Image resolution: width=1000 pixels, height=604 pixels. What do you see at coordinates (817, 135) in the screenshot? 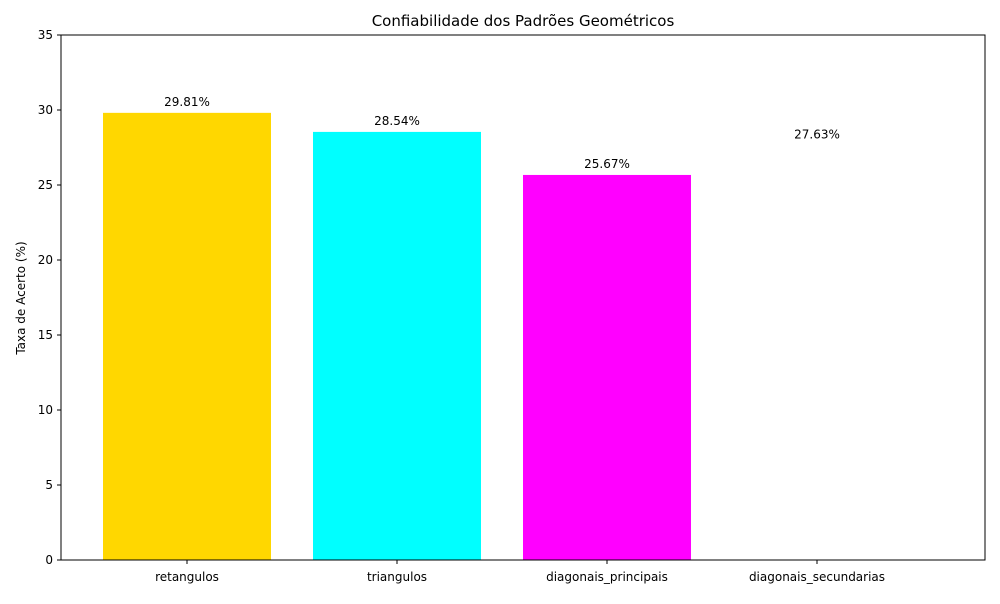
I see `data-label-diagonais_secundarias: 27.63%` at bounding box center [817, 135].